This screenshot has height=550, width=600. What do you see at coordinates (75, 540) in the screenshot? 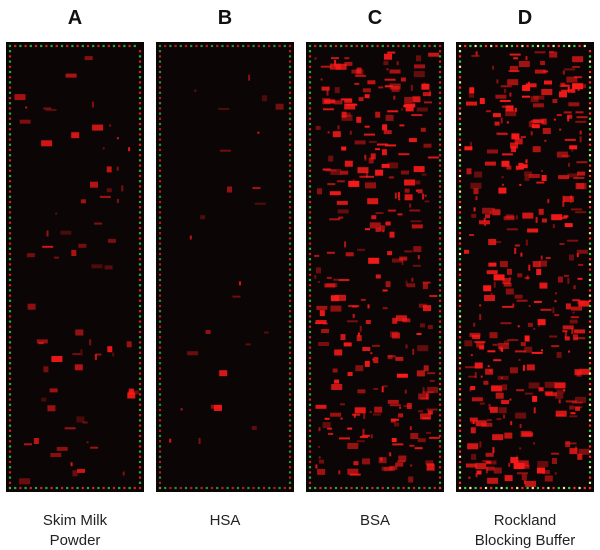
I see `panel-caption: Powder` at bounding box center [75, 540].